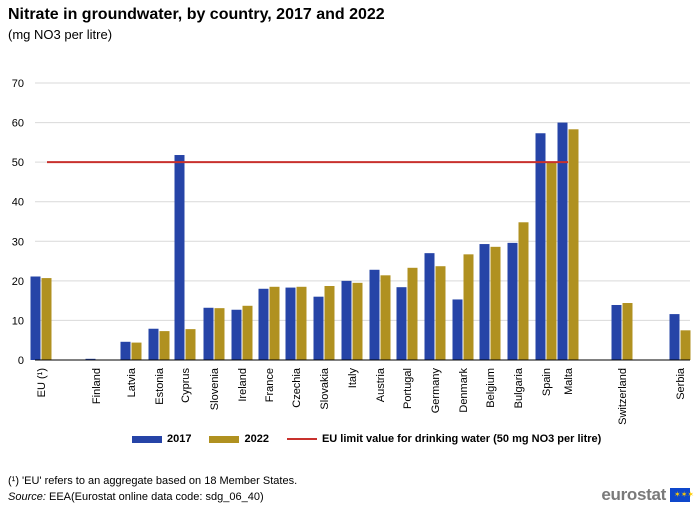 The image size is (700, 509). What do you see at coordinates (18, 84) in the screenshot?
I see `y-tick-label: 70` at bounding box center [18, 84].